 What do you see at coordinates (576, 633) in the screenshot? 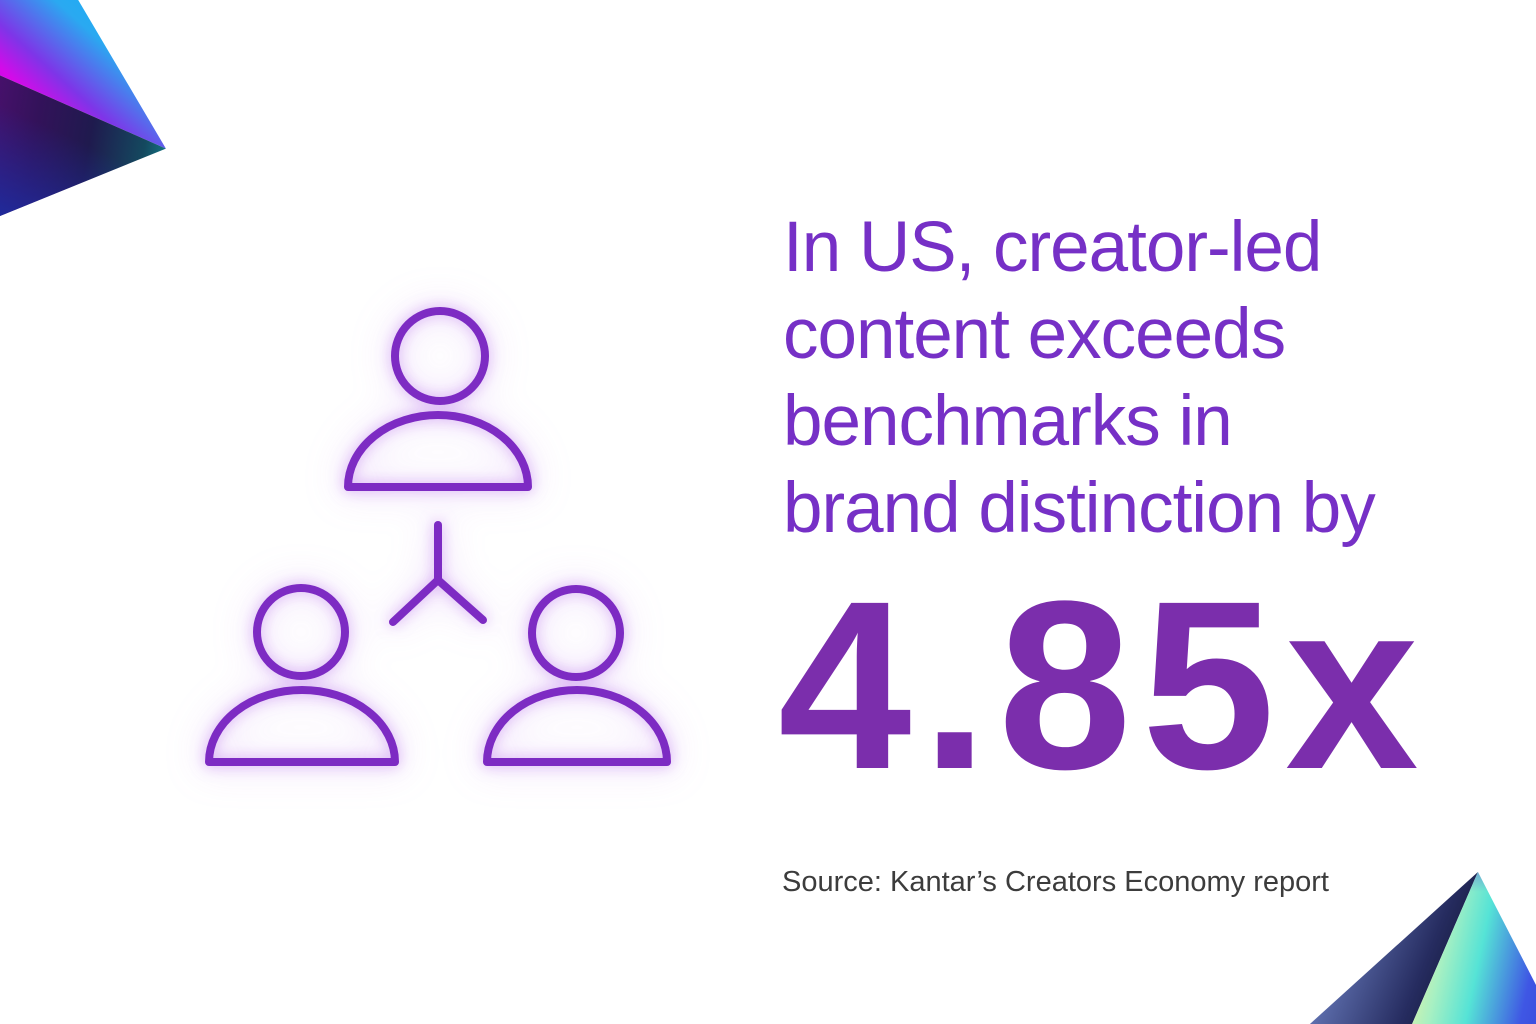
I see `person-right-head` at bounding box center [576, 633].